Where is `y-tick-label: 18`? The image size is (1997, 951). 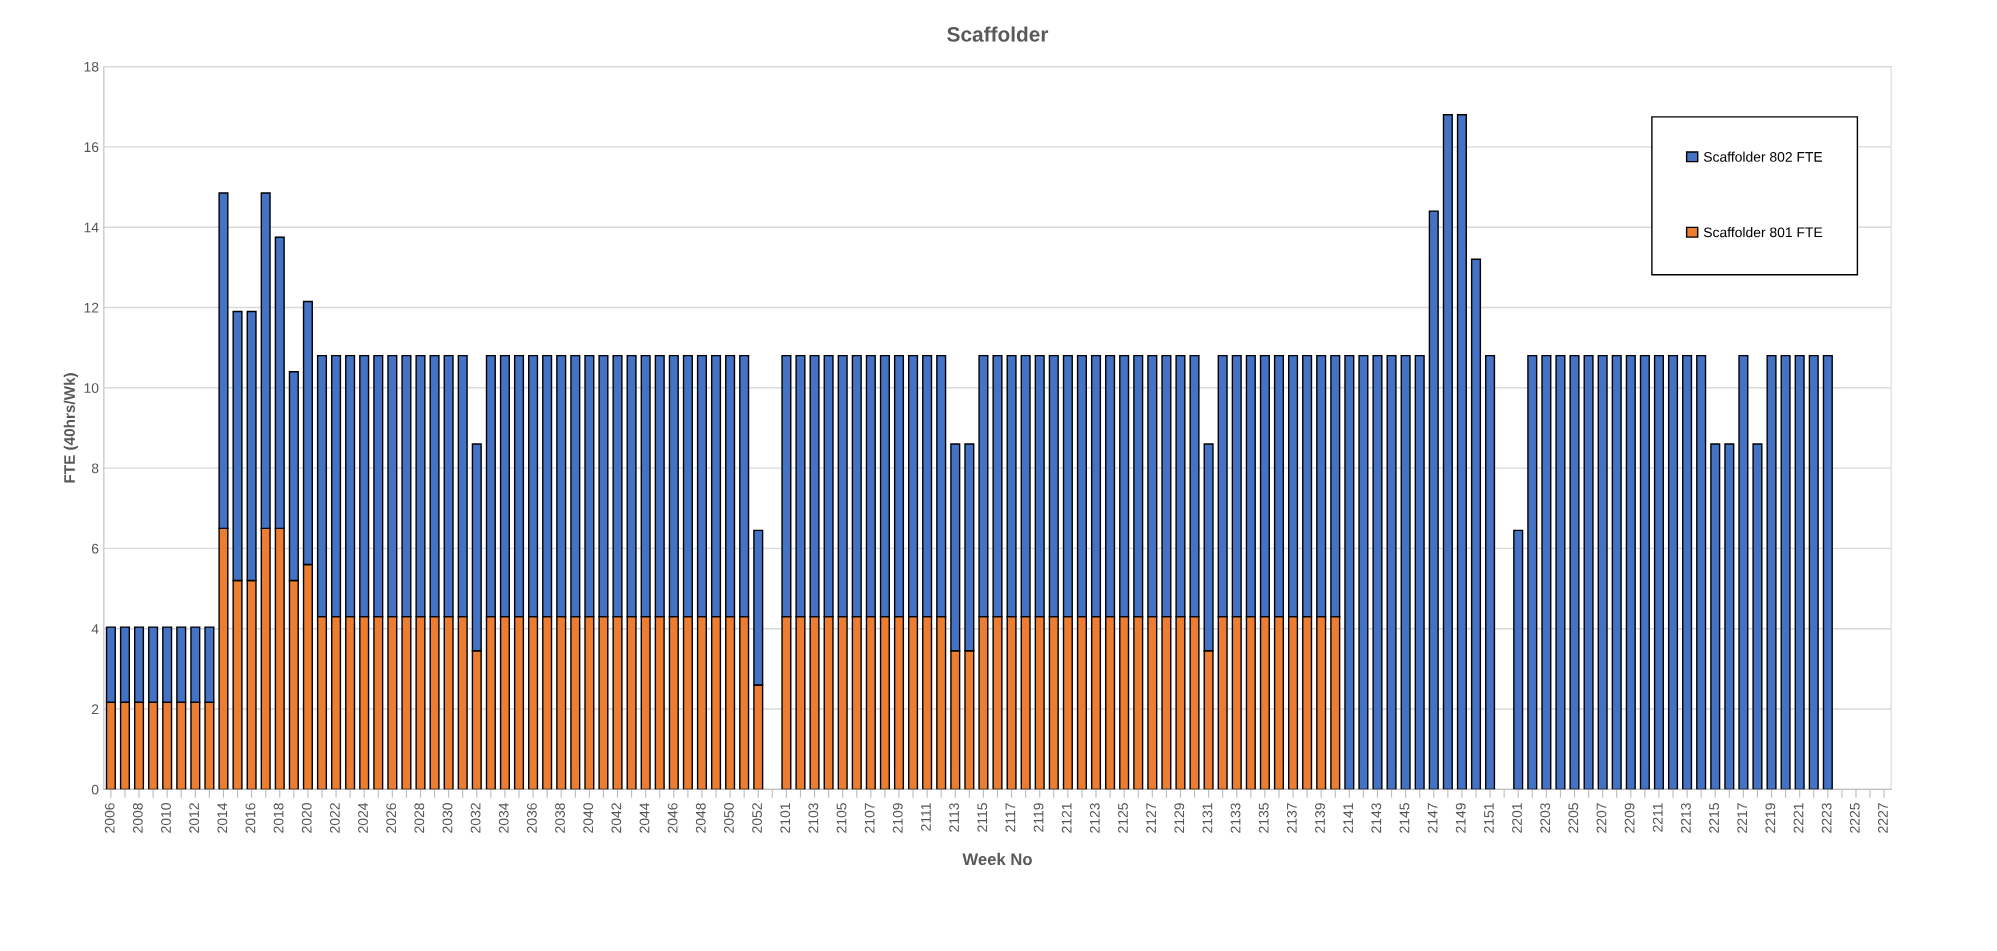
y-tick-label: 18 is located at coordinates (91, 66).